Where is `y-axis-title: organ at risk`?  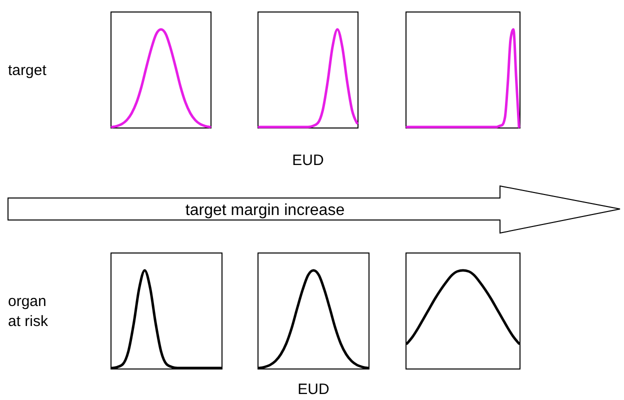
y-axis-title: organ at risk is located at coordinates (28, 311).